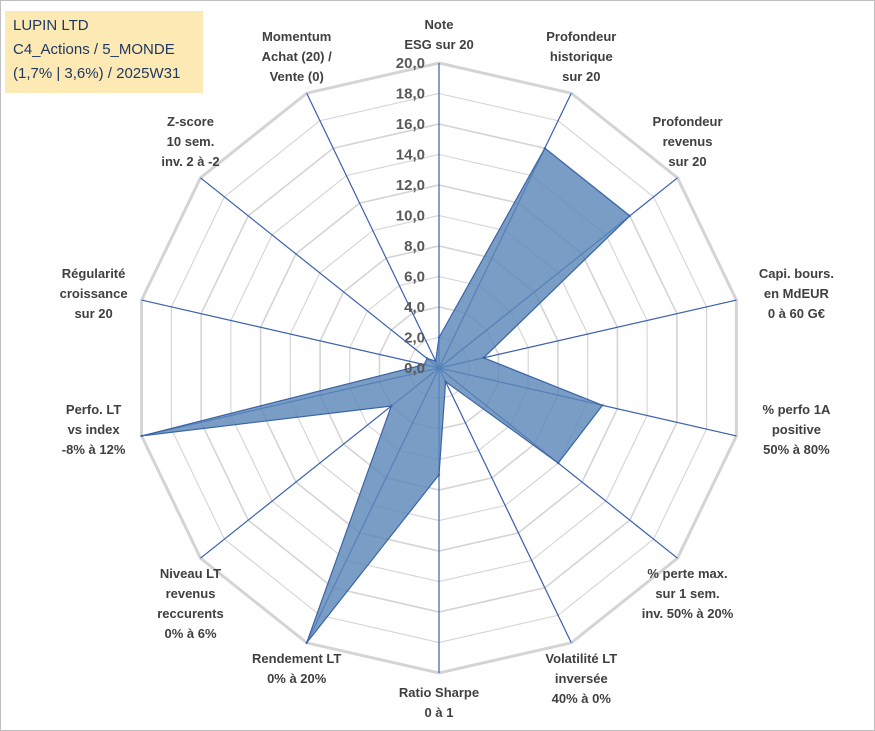  Describe the element at coordinates (190, 161) in the screenshot. I see `axis-label-line: inv. 2 à -2` at that location.